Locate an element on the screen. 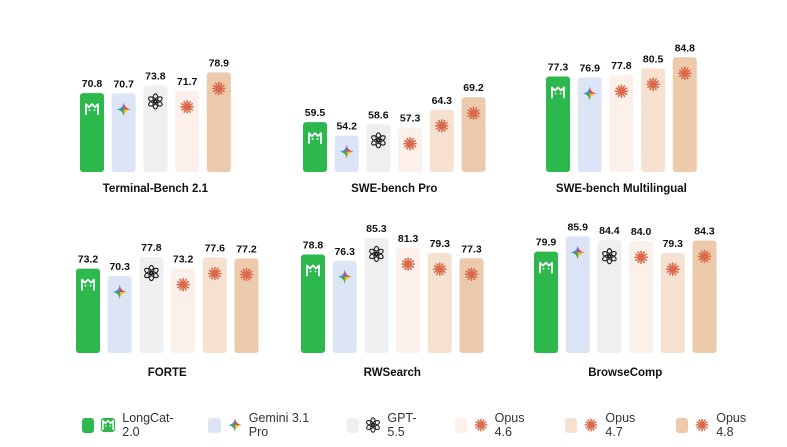  data-label: 69.2 is located at coordinates (473, 88).